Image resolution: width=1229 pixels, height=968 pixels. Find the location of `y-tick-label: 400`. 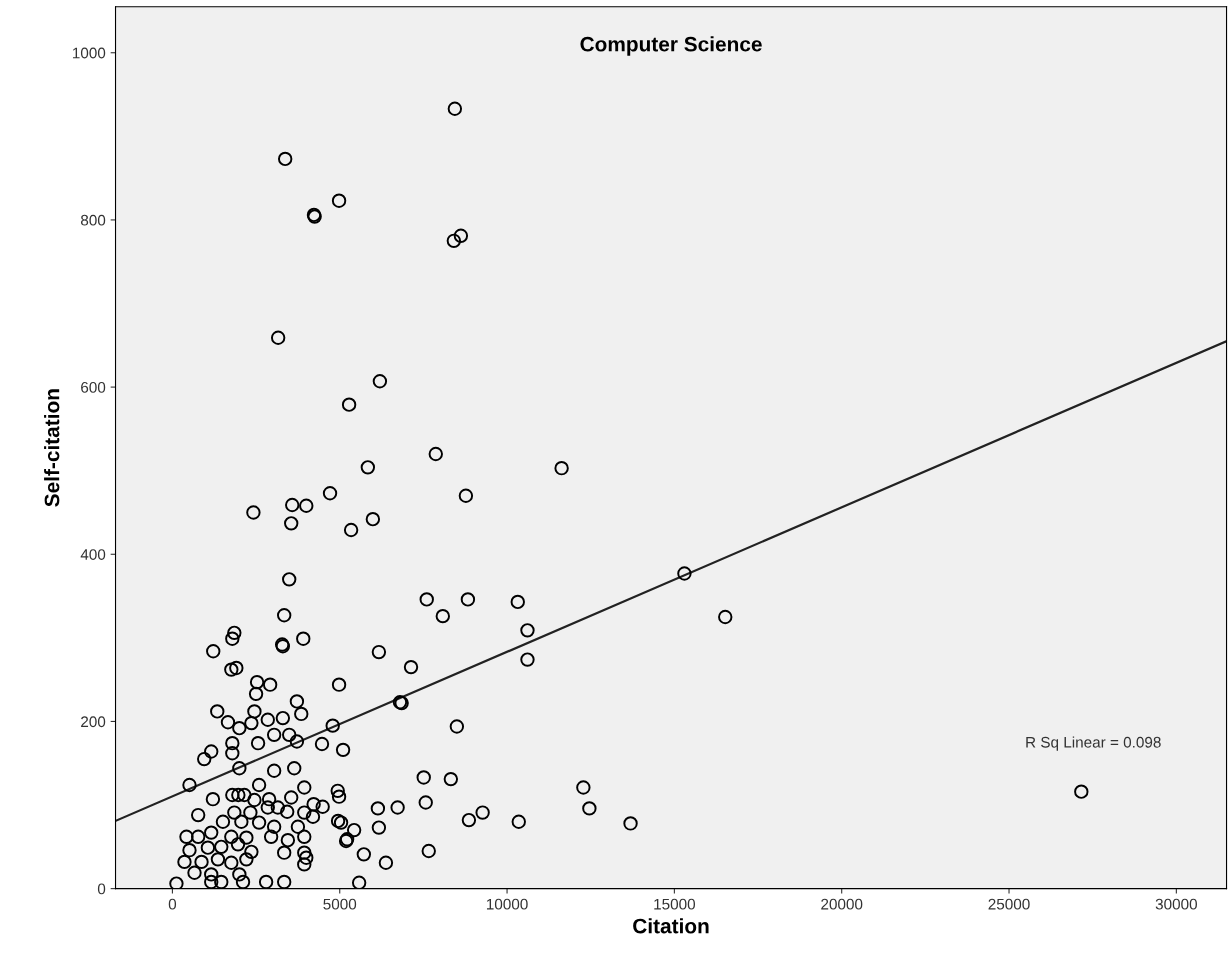

y-tick-label: 400 is located at coordinates (93, 554).